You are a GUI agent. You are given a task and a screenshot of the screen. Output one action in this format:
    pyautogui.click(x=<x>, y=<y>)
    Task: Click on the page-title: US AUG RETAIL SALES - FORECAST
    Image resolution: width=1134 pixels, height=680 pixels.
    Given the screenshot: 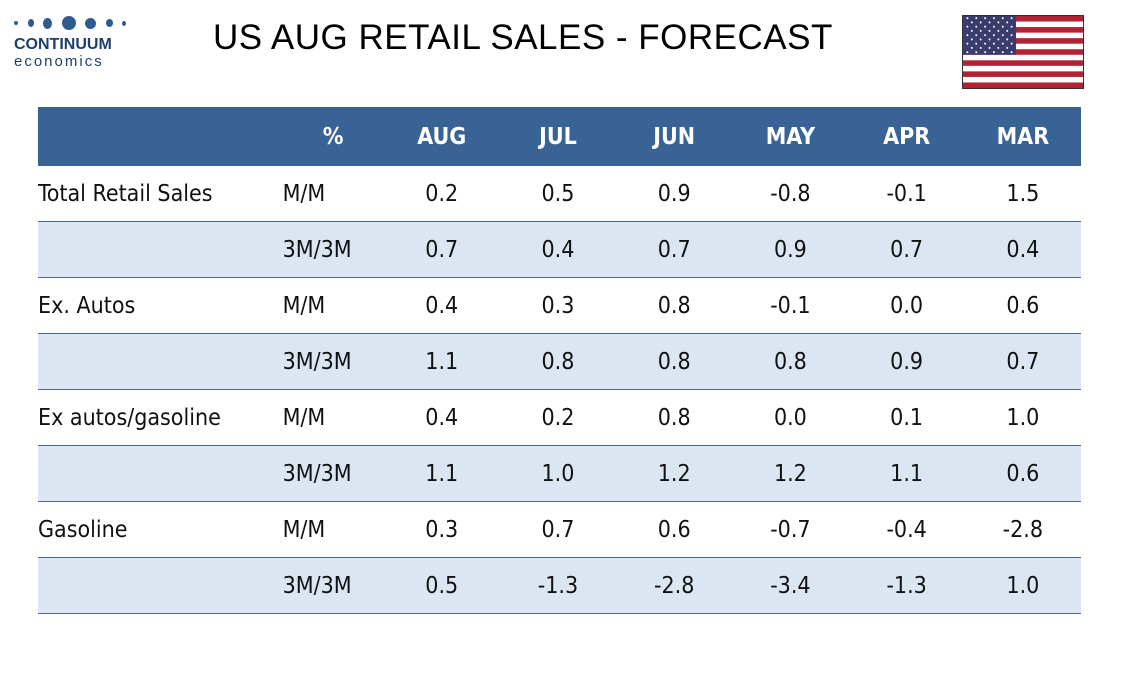 What is the action you would take?
    pyautogui.click(x=523, y=37)
    